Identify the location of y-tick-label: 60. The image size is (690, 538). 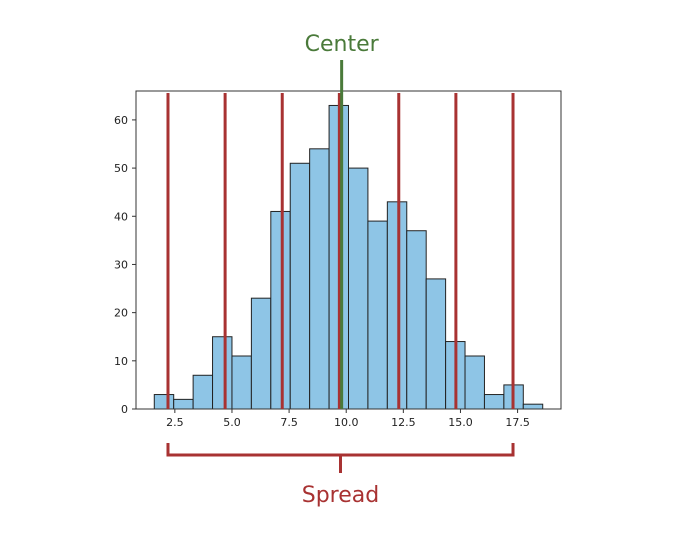
(121, 120).